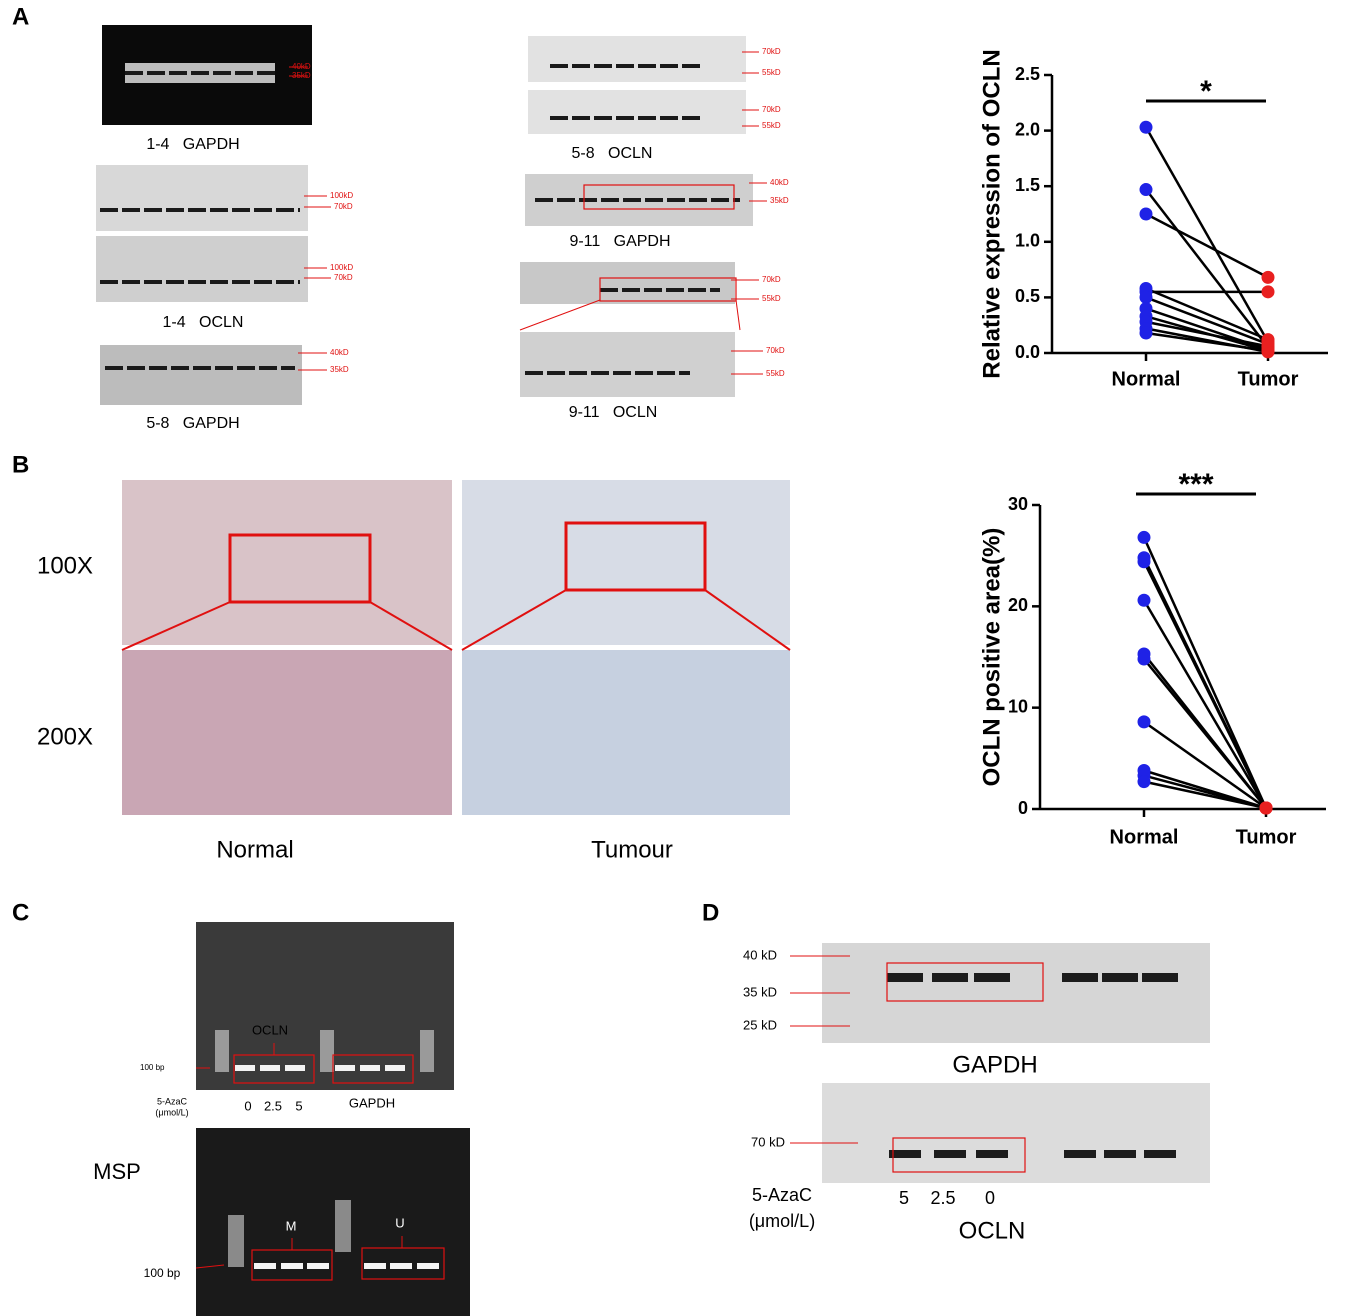 This screenshot has height=1316, width=1358. What do you see at coordinates (612, 153) in the screenshot?
I see `blot-caption: 5-8 OCLN` at bounding box center [612, 153].